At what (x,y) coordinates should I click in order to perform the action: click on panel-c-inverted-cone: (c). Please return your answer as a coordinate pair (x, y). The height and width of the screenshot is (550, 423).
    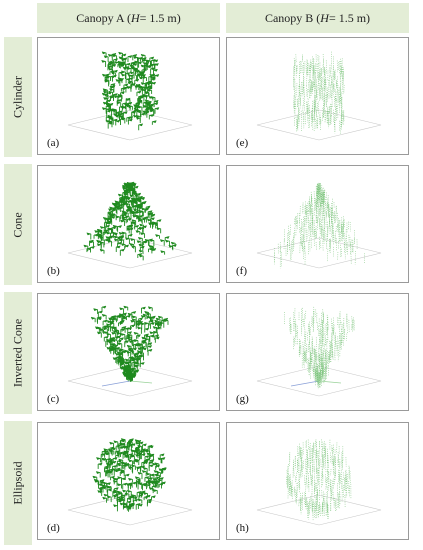
    Looking at the image, I should click on (128, 352).